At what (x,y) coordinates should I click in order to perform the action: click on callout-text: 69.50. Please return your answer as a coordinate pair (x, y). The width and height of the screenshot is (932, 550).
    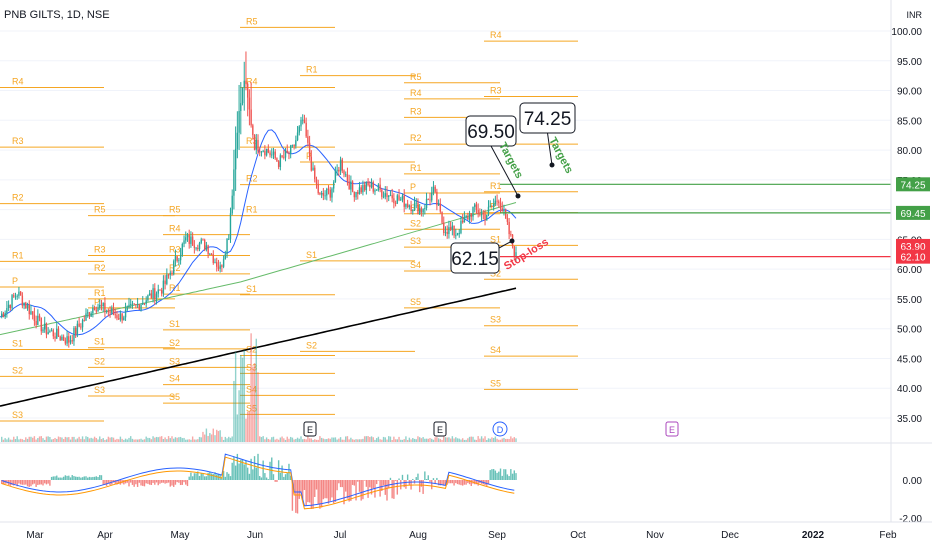
    Looking at the image, I should click on (491, 132).